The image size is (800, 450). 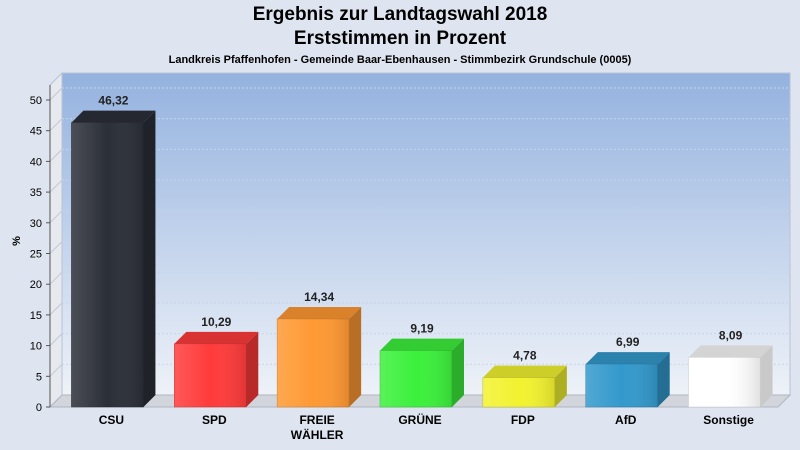 What do you see at coordinates (419, 419) in the screenshot?
I see `x-tick-label: GRÜNE` at bounding box center [419, 419].